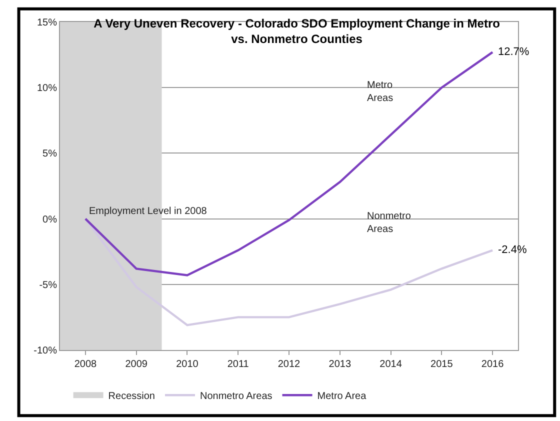  I want to click on annotation: Metro Areas, so click(380, 92).